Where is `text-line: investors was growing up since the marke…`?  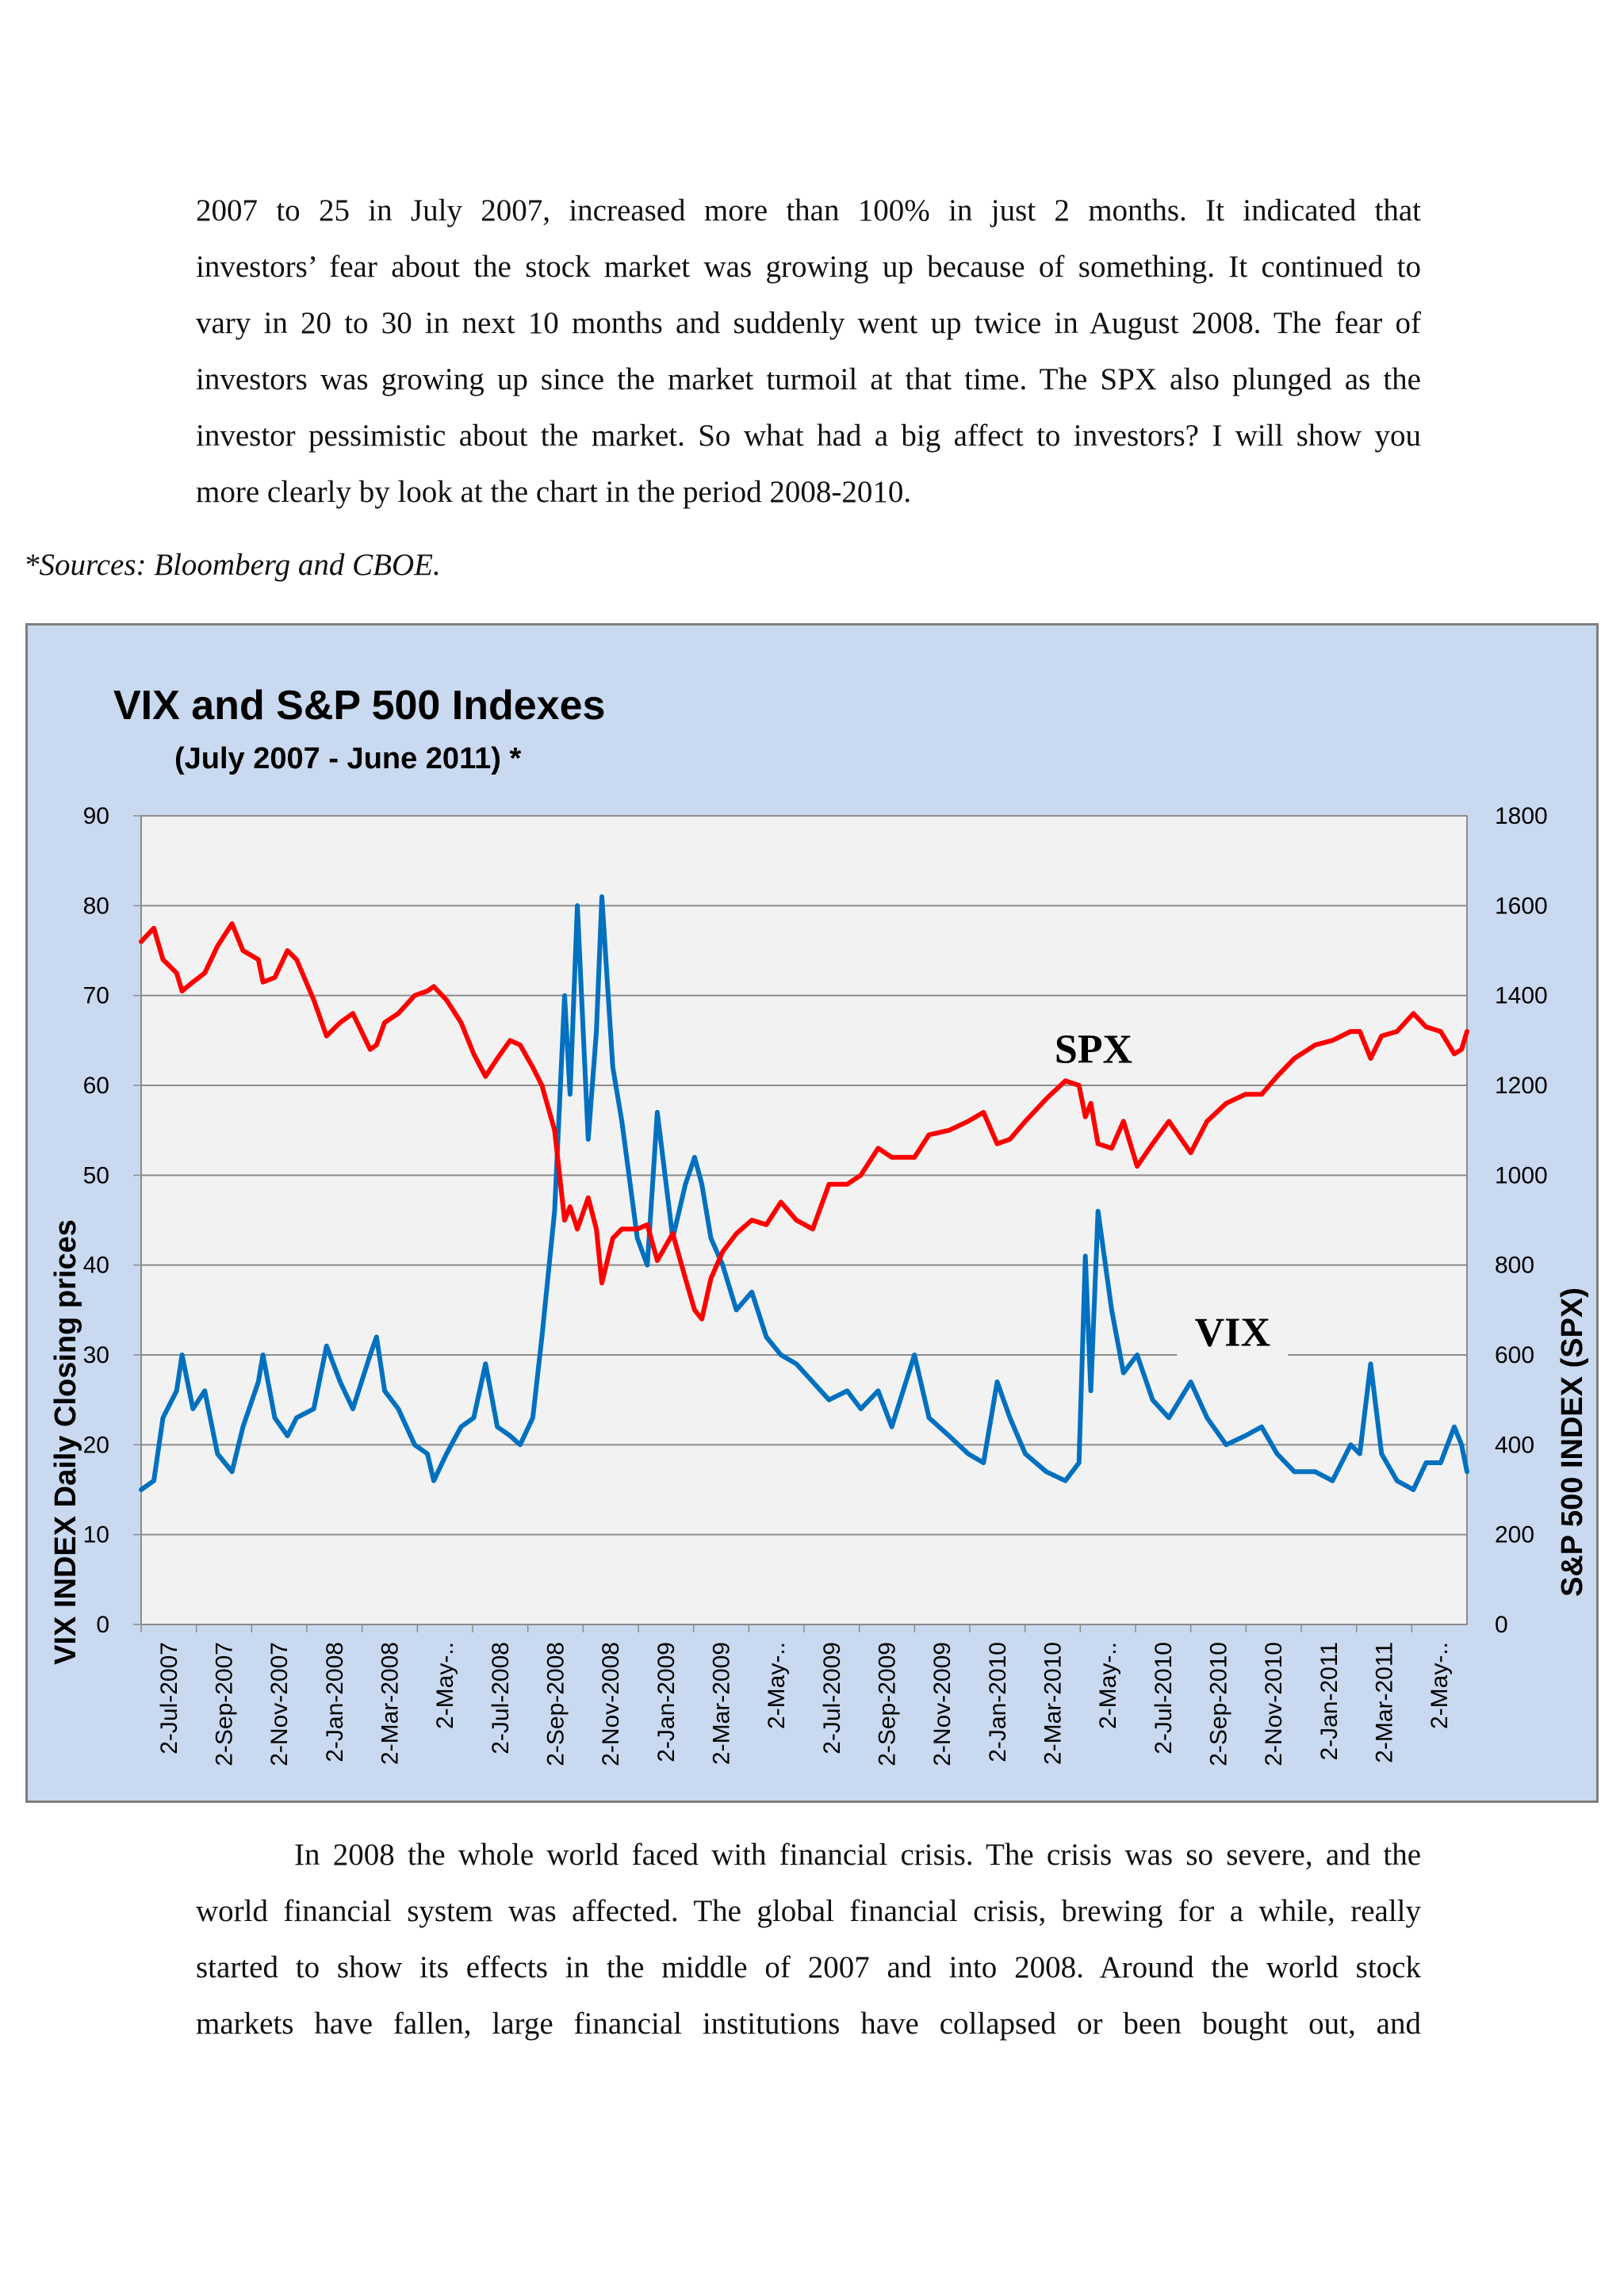
text-line: investors was growing up since the marke… is located at coordinates (808, 379).